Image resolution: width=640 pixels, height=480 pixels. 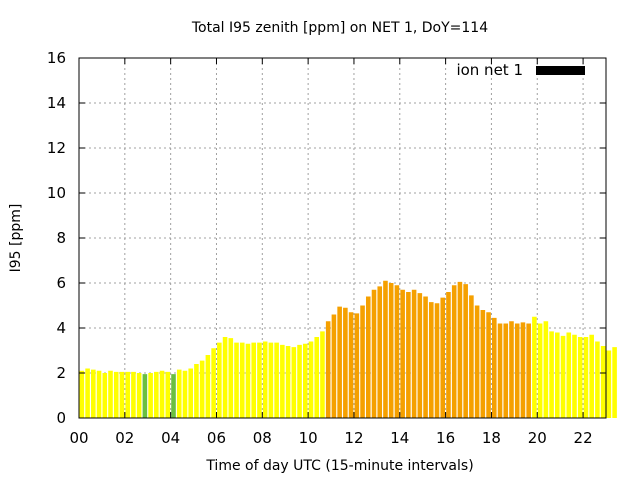 What do you see at coordinates (61, 283) in the screenshot?
I see `y-tick-label: 6` at bounding box center [61, 283].